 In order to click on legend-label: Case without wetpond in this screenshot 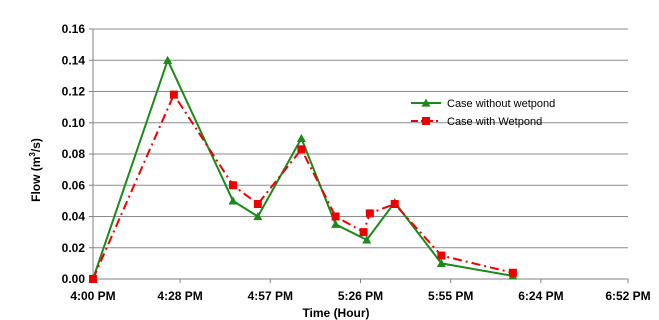, I will do `click(501, 104)`.